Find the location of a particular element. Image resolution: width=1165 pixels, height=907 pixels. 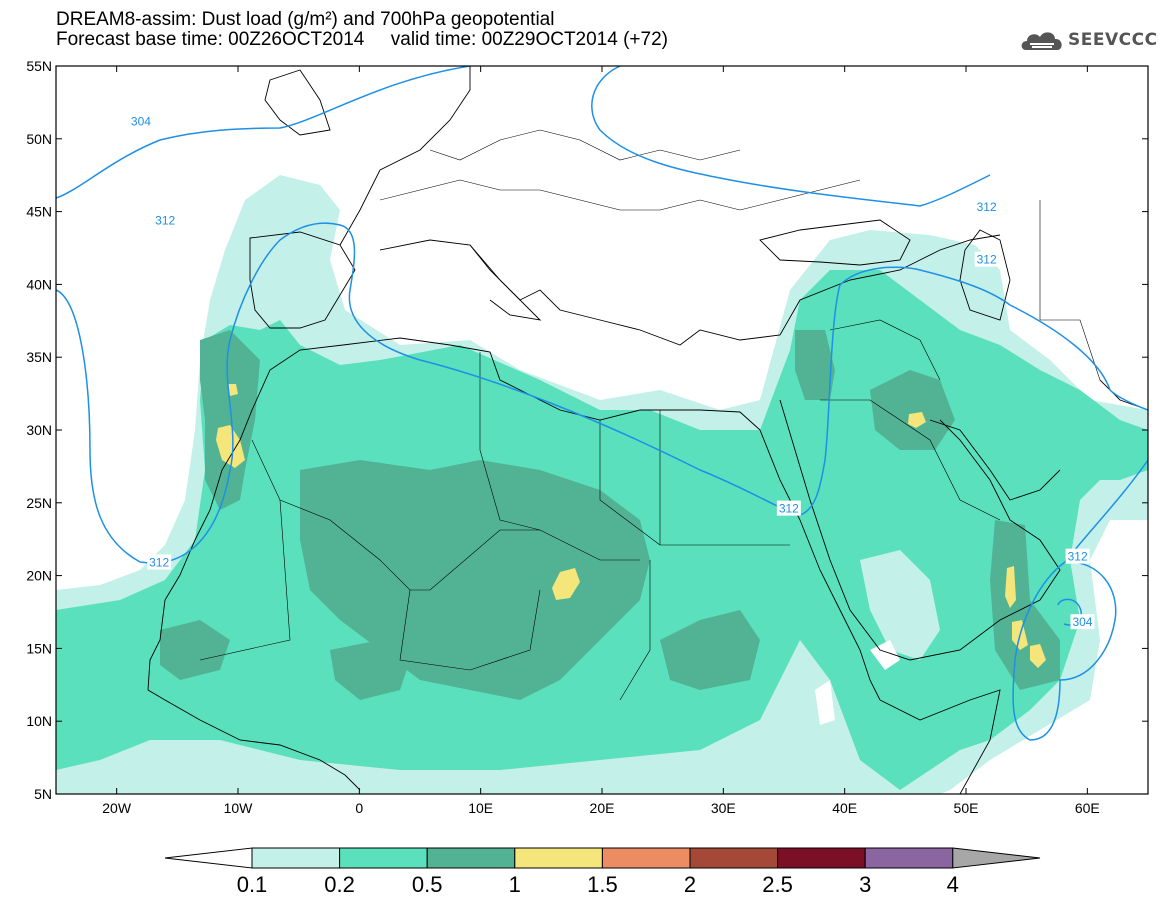

dust-area-high-chad is located at coordinates (566, 584).